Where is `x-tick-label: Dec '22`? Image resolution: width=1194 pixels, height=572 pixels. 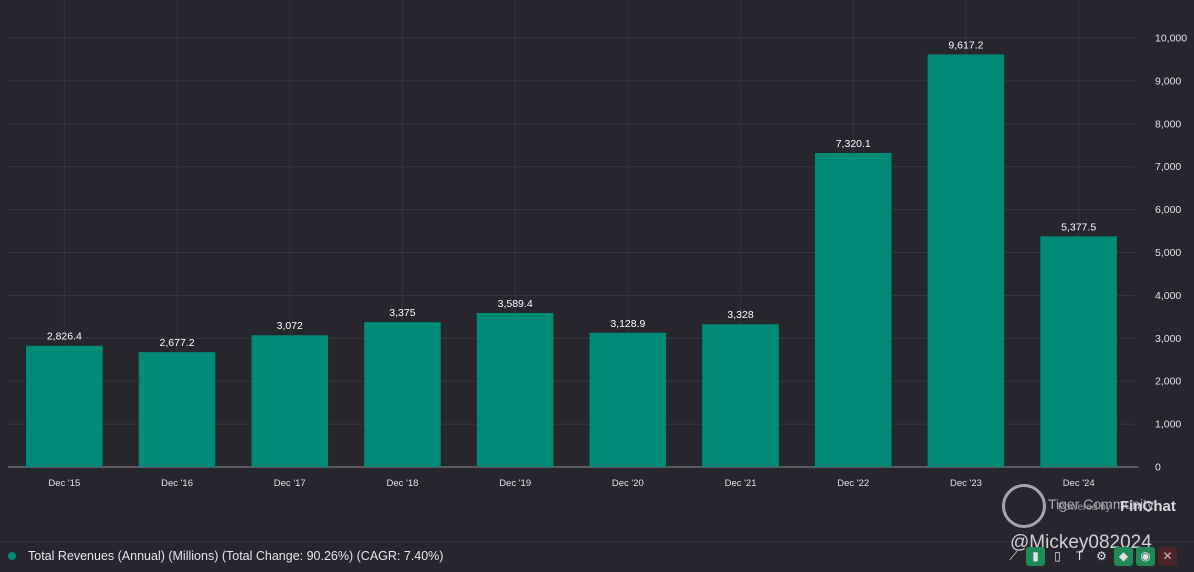
x-tick-label: Dec '22 is located at coordinates (853, 483).